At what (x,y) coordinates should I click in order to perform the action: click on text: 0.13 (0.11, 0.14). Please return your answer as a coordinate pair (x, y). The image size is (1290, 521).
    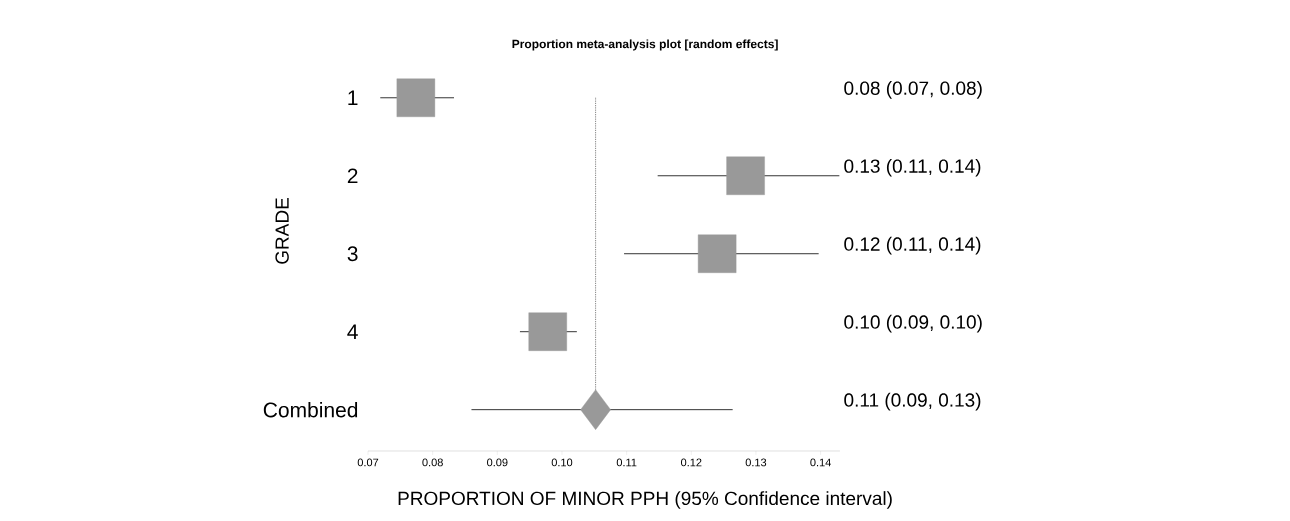
    Looking at the image, I should click on (912, 167).